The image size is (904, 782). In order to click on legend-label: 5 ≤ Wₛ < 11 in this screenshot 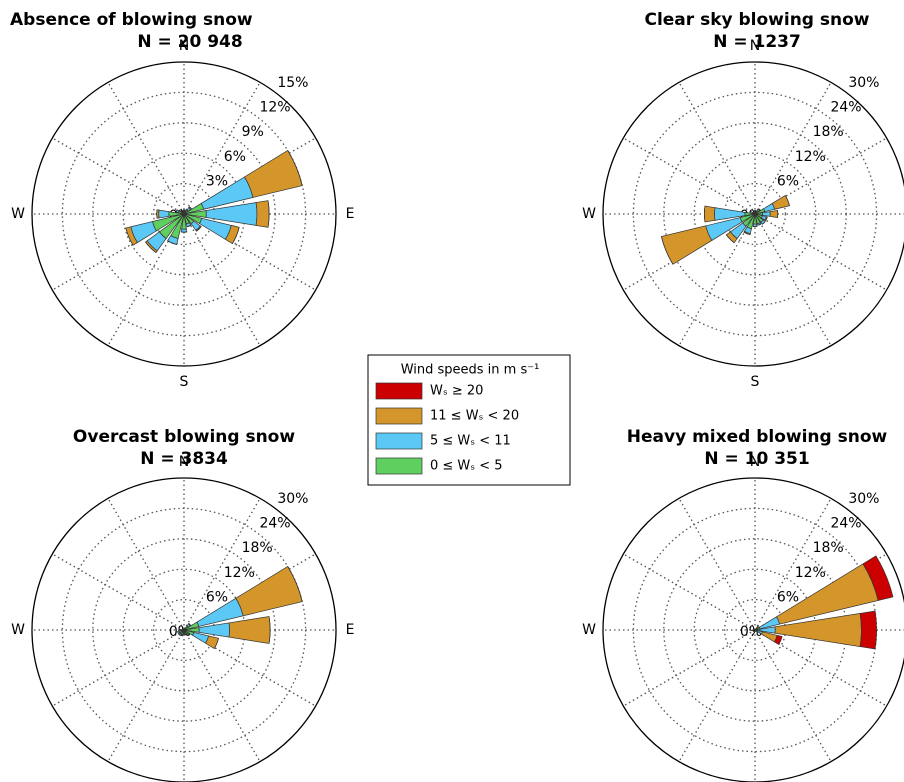, I will do `click(470, 441)`.